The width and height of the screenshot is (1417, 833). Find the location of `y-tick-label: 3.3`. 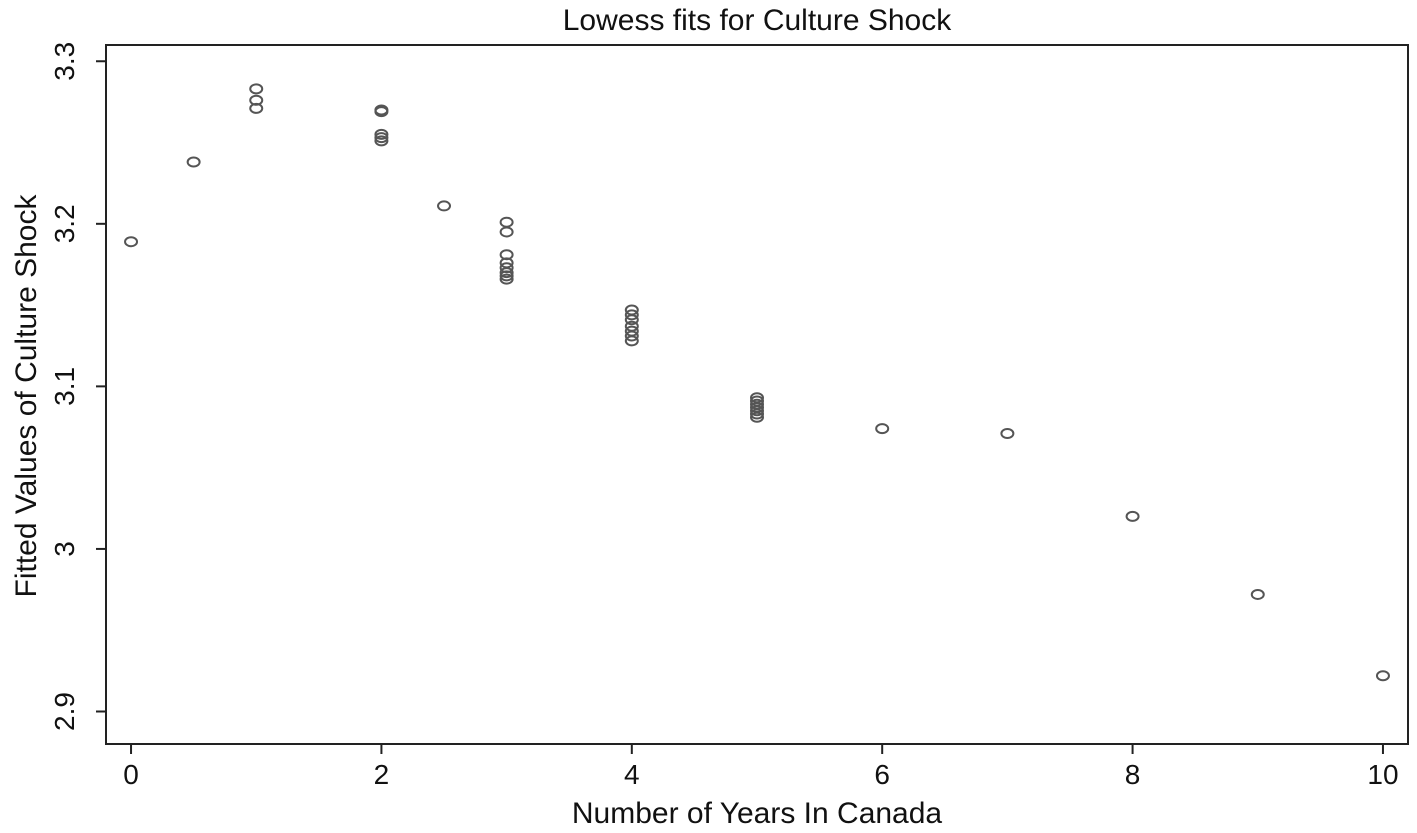

y-tick-label: 3.3 is located at coordinates (64, 61).